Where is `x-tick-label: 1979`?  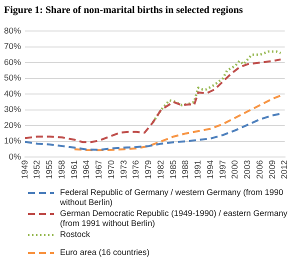
x-tick-label: 1979 is located at coordinates (148, 170).